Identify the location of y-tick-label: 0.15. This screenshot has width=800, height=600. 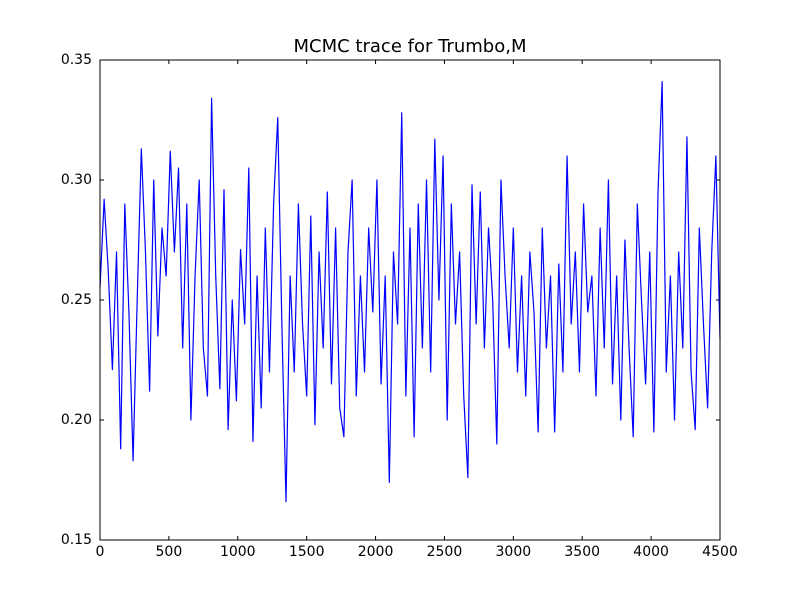
(76, 540).